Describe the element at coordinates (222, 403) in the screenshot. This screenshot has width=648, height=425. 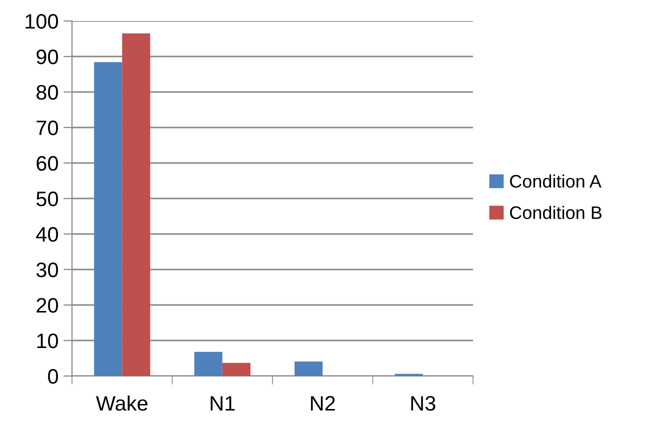
I see `x-tick-label: N1` at that location.